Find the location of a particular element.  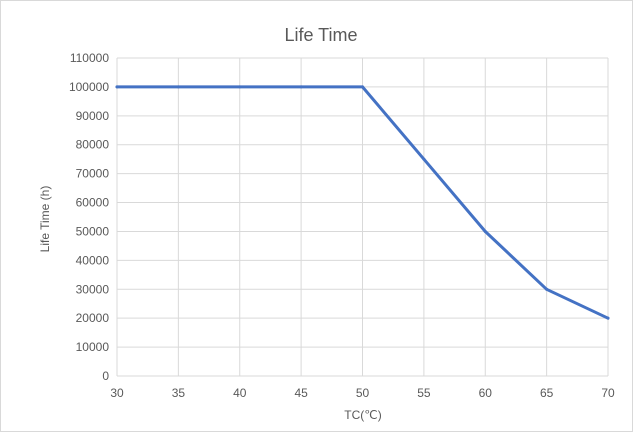

x-tick-label: 65 is located at coordinates (547, 393).